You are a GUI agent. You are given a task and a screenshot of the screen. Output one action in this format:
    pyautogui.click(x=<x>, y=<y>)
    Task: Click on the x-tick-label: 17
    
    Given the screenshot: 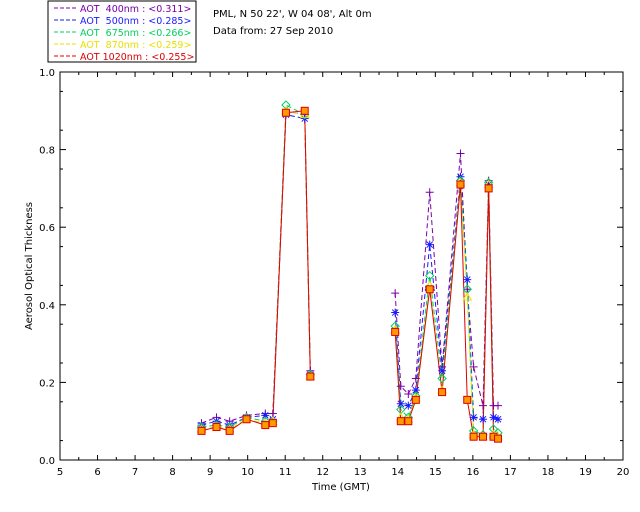 What is the action you would take?
    pyautogui.click(x=510, y=472)
    